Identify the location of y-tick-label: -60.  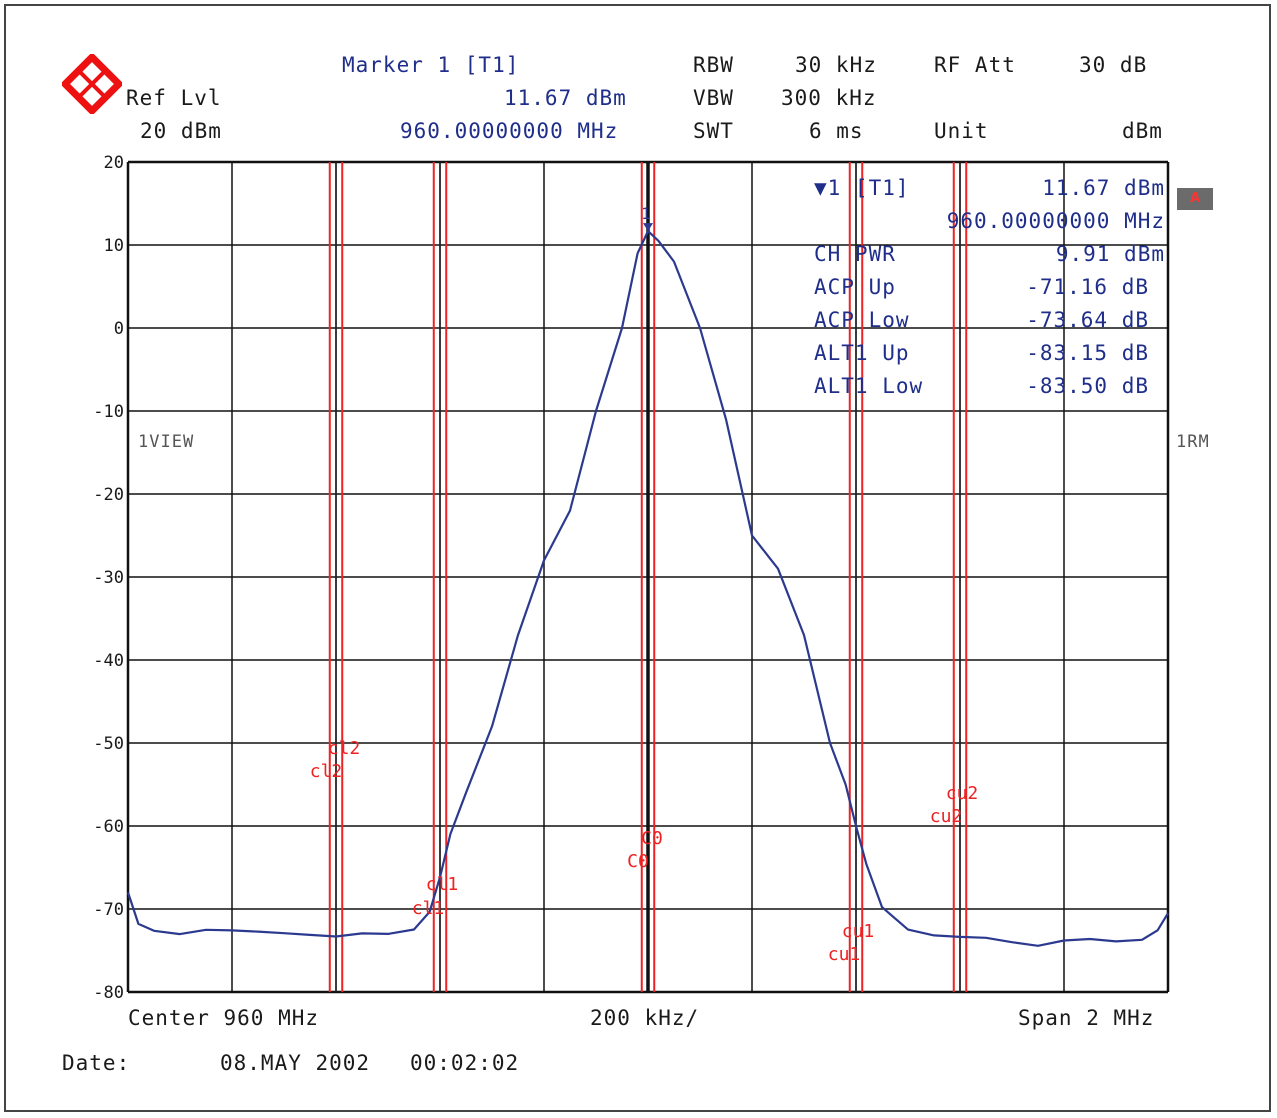
(108, 827).